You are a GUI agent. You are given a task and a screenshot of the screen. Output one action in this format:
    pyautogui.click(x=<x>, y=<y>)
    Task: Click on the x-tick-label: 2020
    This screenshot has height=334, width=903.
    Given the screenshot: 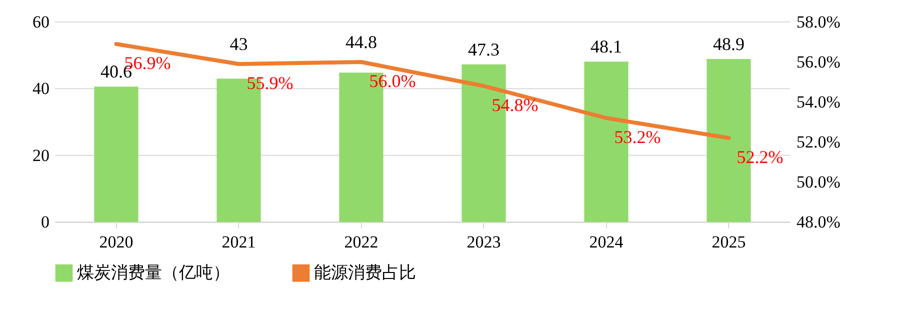 What is the action you would take?
    pyautogui.click(x=116, y=242)
    